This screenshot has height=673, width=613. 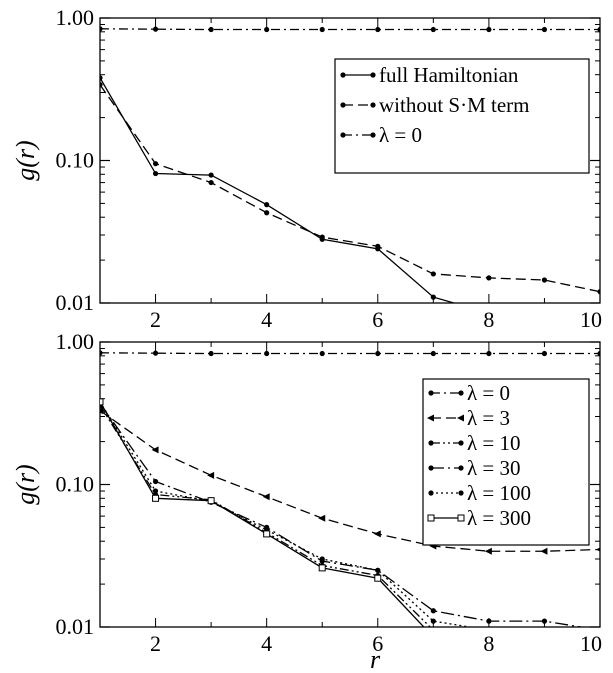 What do you see at coordinates (499, 518) in the screenshot?
I see `legend-label: λ = 300` at bounding box center [499, 518].